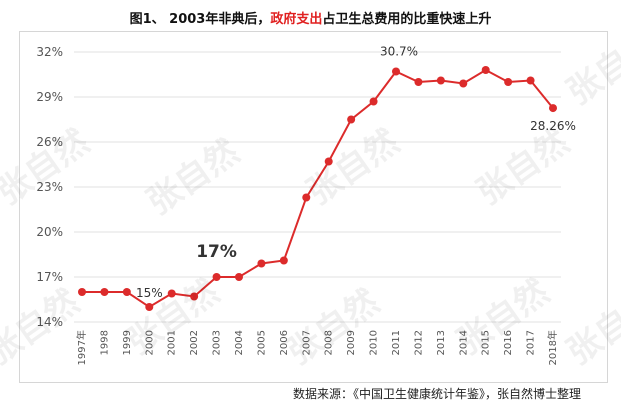 This screenshot has height=413, width=621. Describe the element at coordinates (49, 142) in the screenshot. I see `y-tick-label: 26%` at that location.